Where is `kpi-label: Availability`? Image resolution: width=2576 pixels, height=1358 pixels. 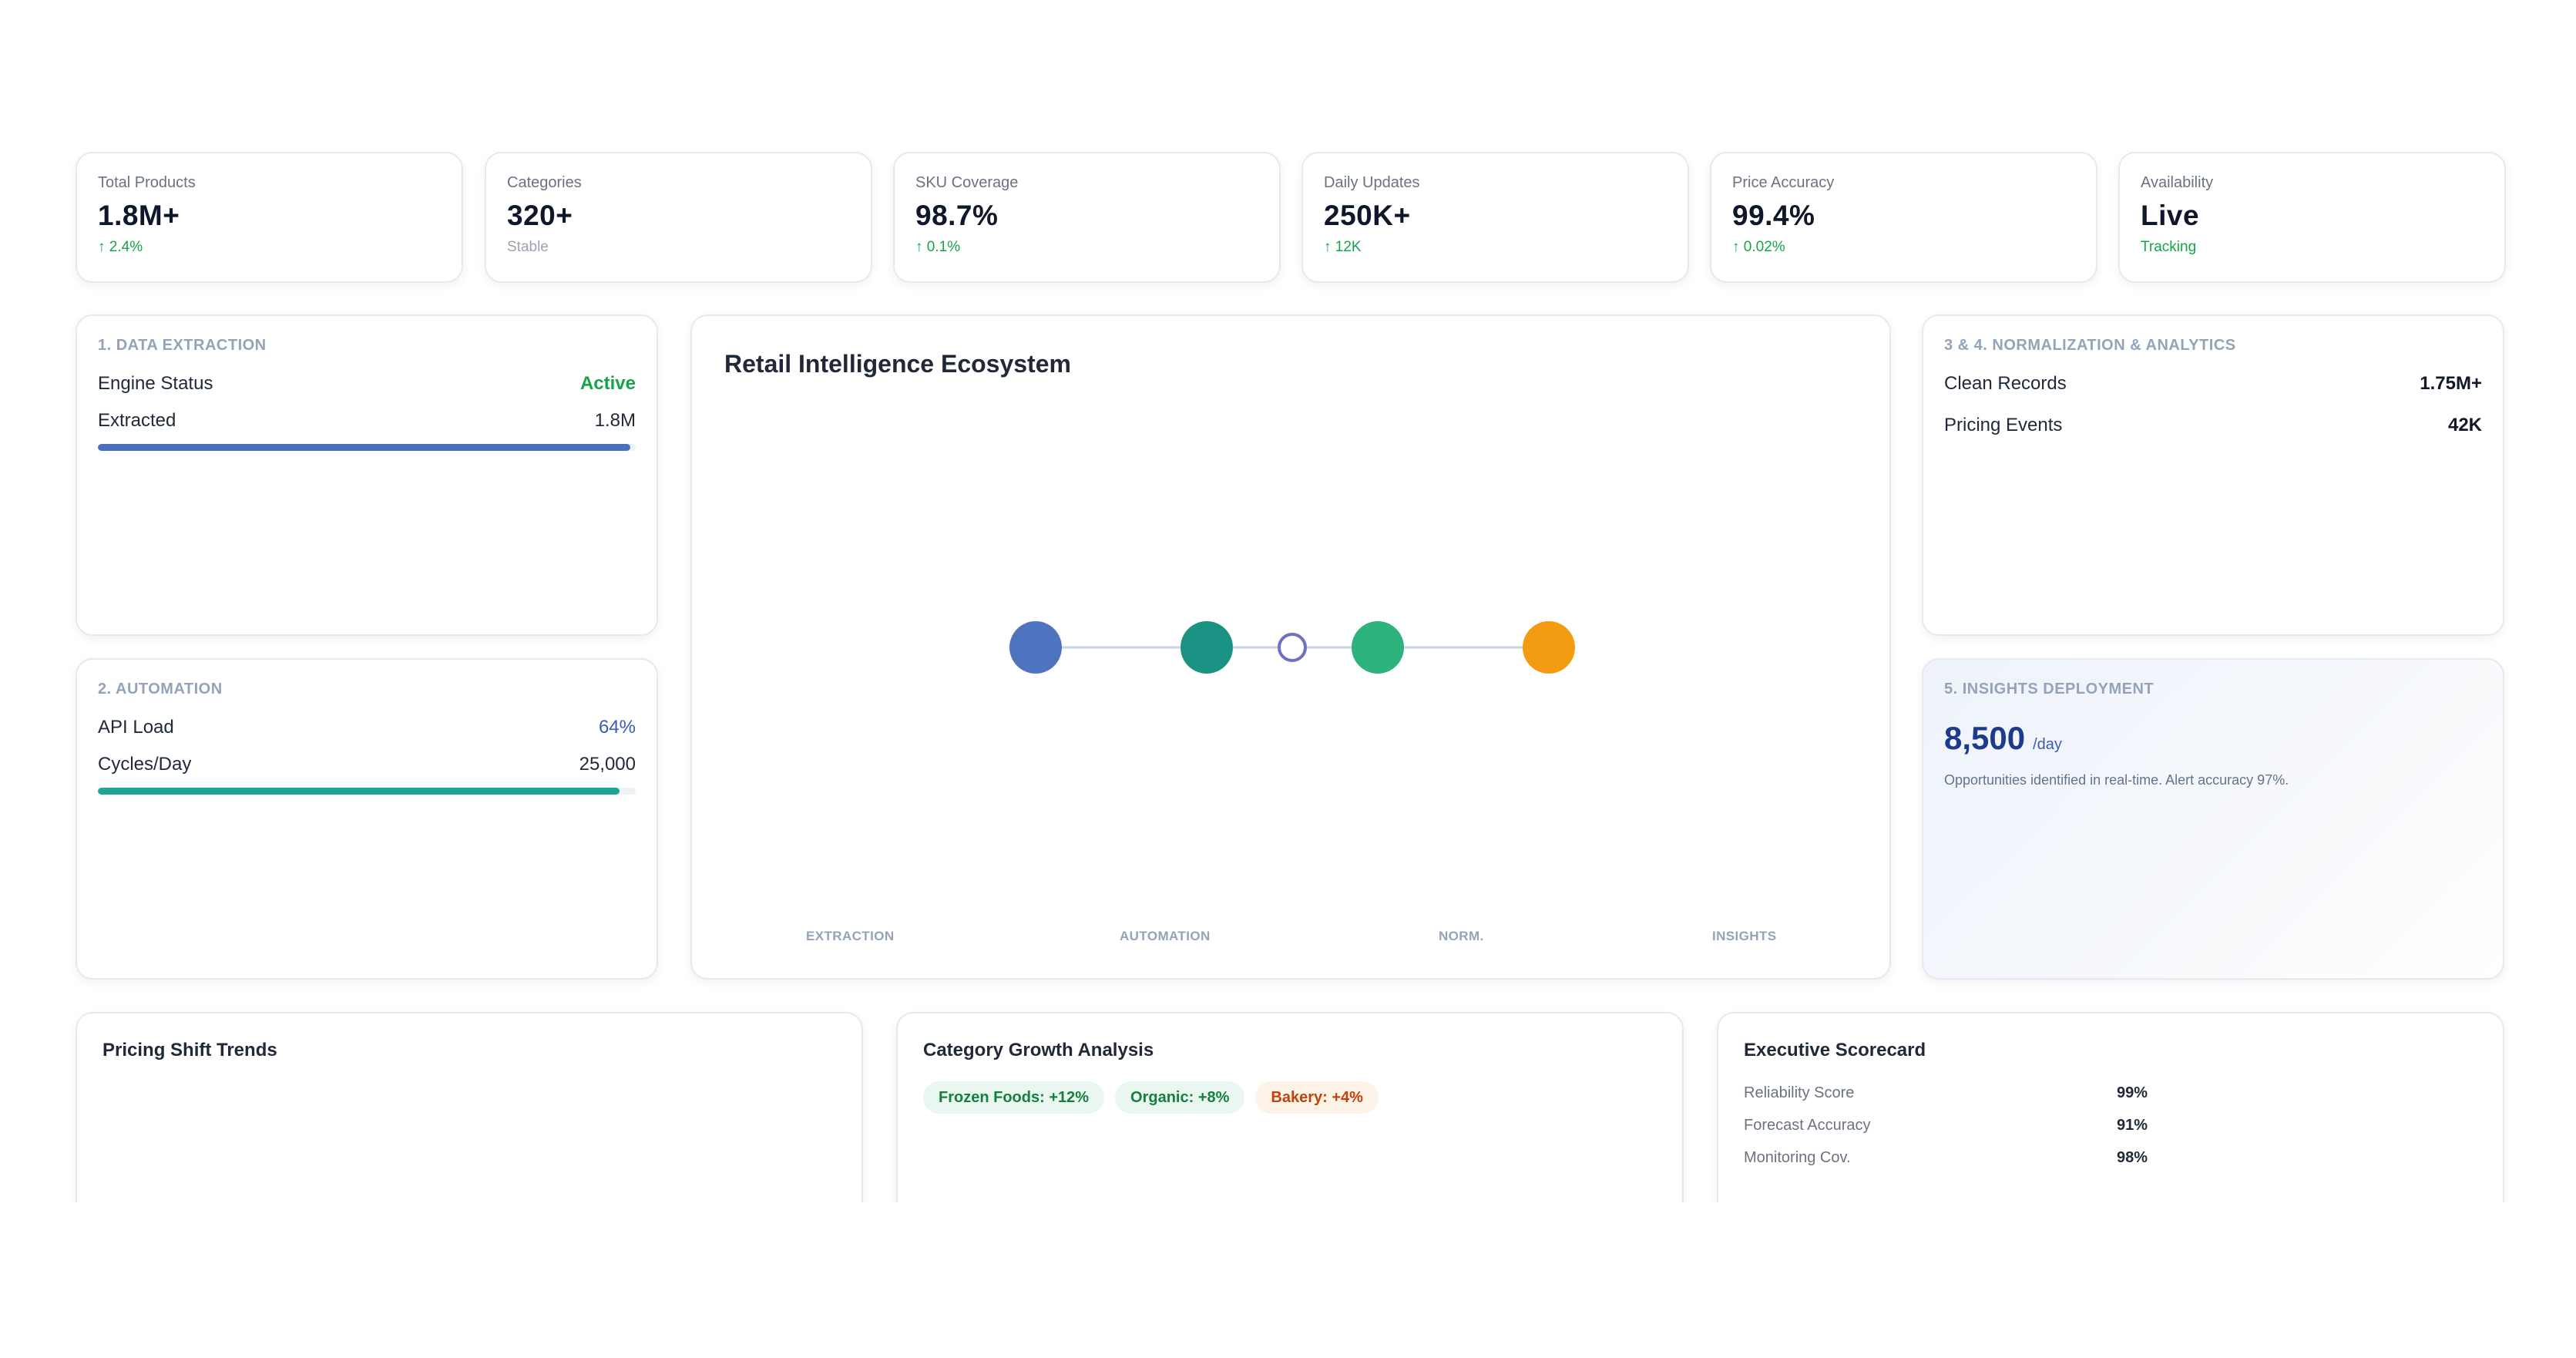
kpi-label: Availability is located at coordinates (2177, 182).